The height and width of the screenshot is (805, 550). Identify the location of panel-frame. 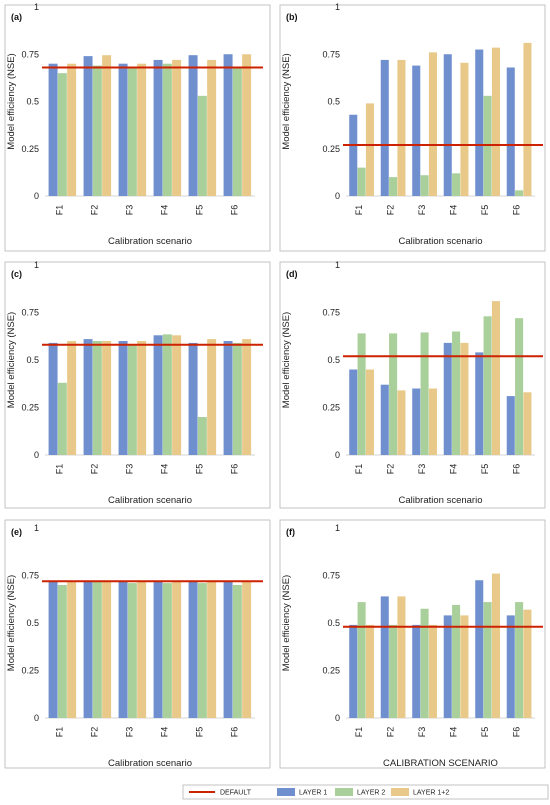
(412, 385).